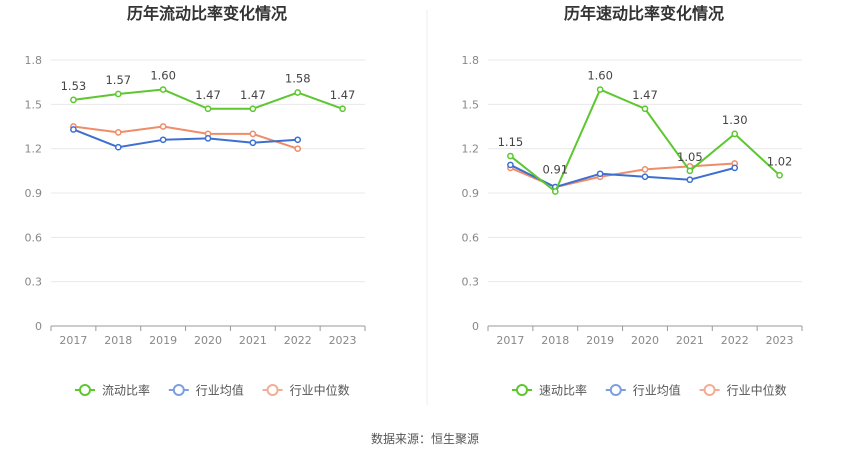 The height and width of the screenshot is (459, 850). What do you see at coordinates (118, 80) in the screenshot?
I see `data-label: 1.57` at bounding box center [118, 80].